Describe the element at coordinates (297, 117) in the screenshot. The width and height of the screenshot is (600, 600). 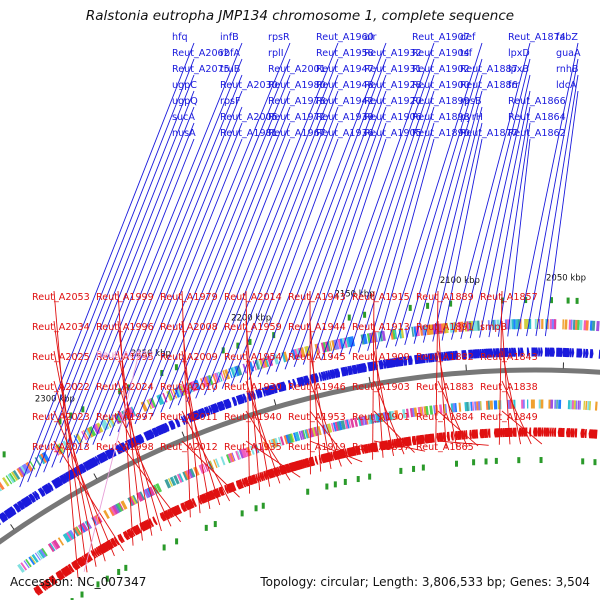
I see `gene-label: Reut_A1972` at that location.